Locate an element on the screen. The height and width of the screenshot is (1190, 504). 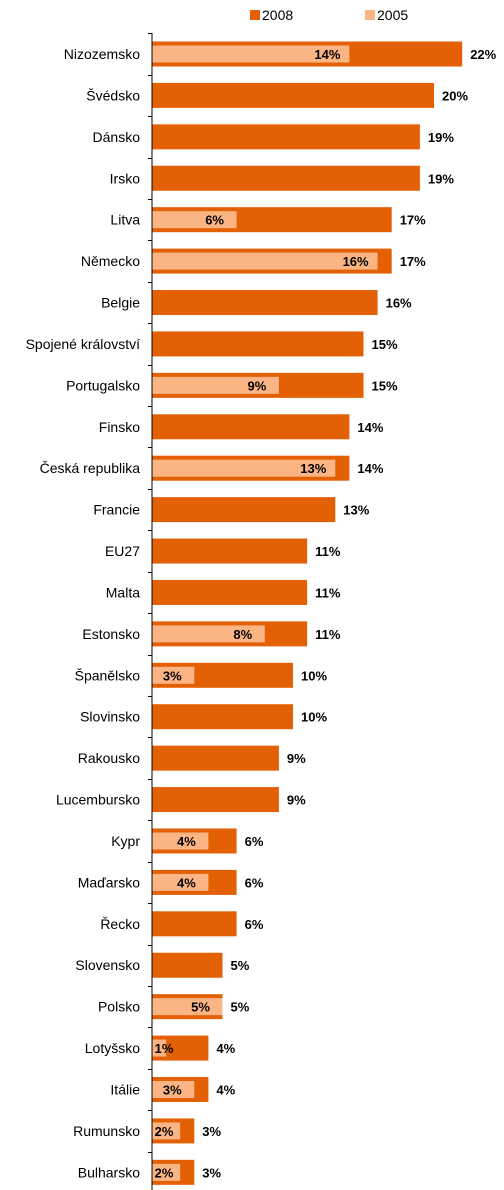
data-label-2005-litva: 6% is located at coordinates (214, 220).